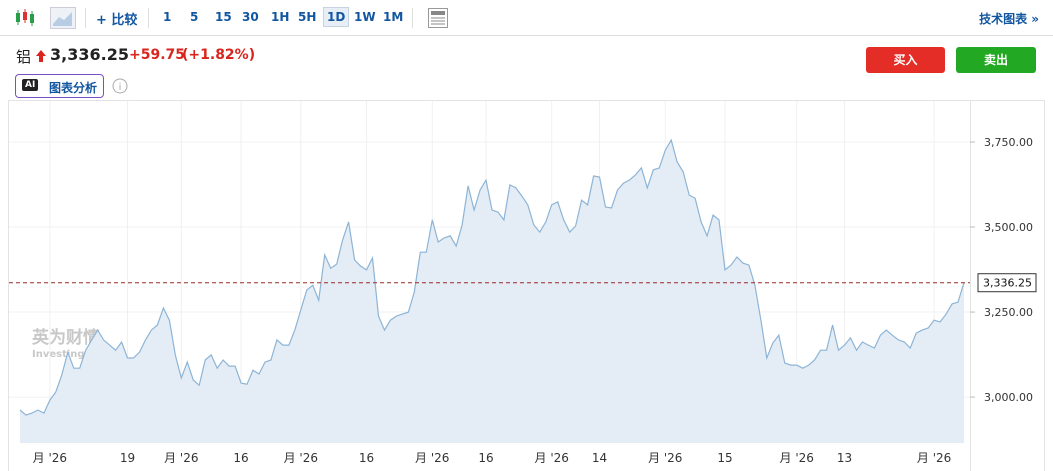 The height and width of the screenshot is (471, 1053). I want to click on instrument-name: 铝, so click(24, 57).